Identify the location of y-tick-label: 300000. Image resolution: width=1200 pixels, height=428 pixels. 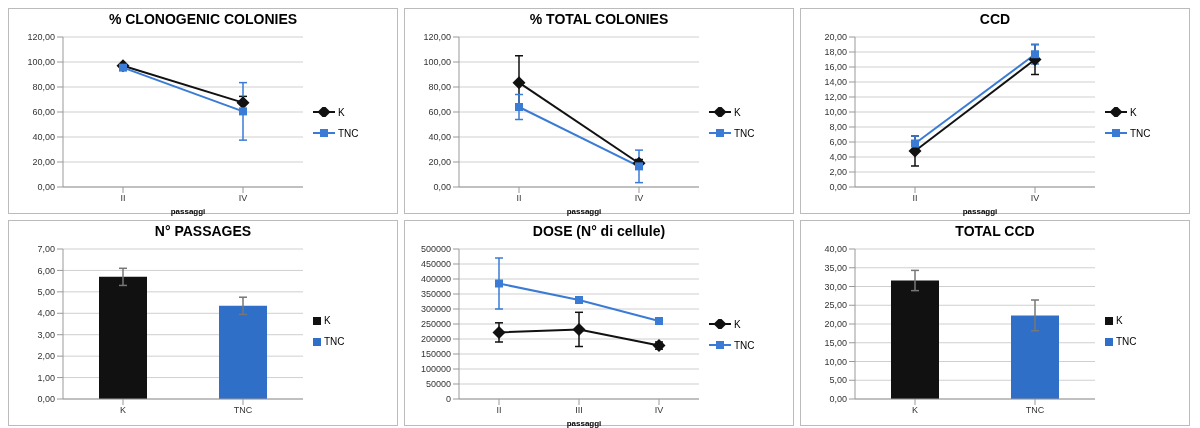
(435, 309).